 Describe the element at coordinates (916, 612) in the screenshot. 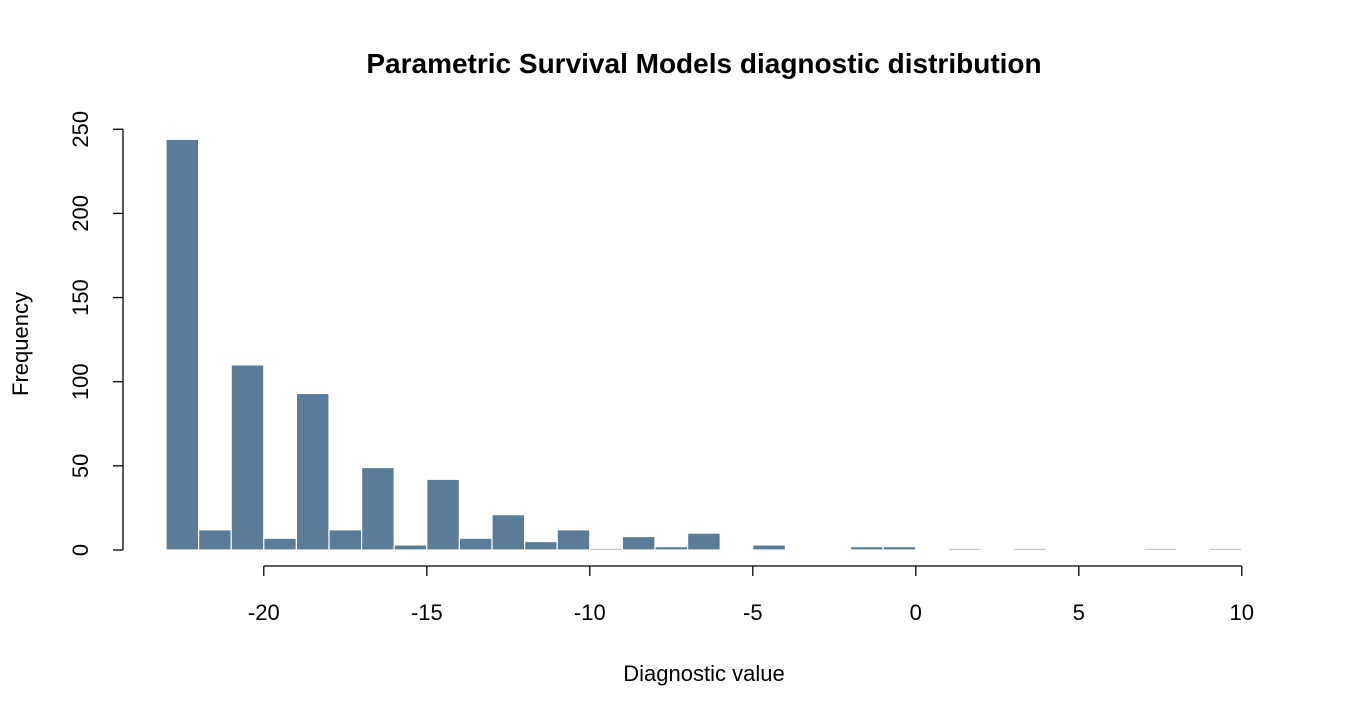

I see `x-tick-label-4: 0` at that location.